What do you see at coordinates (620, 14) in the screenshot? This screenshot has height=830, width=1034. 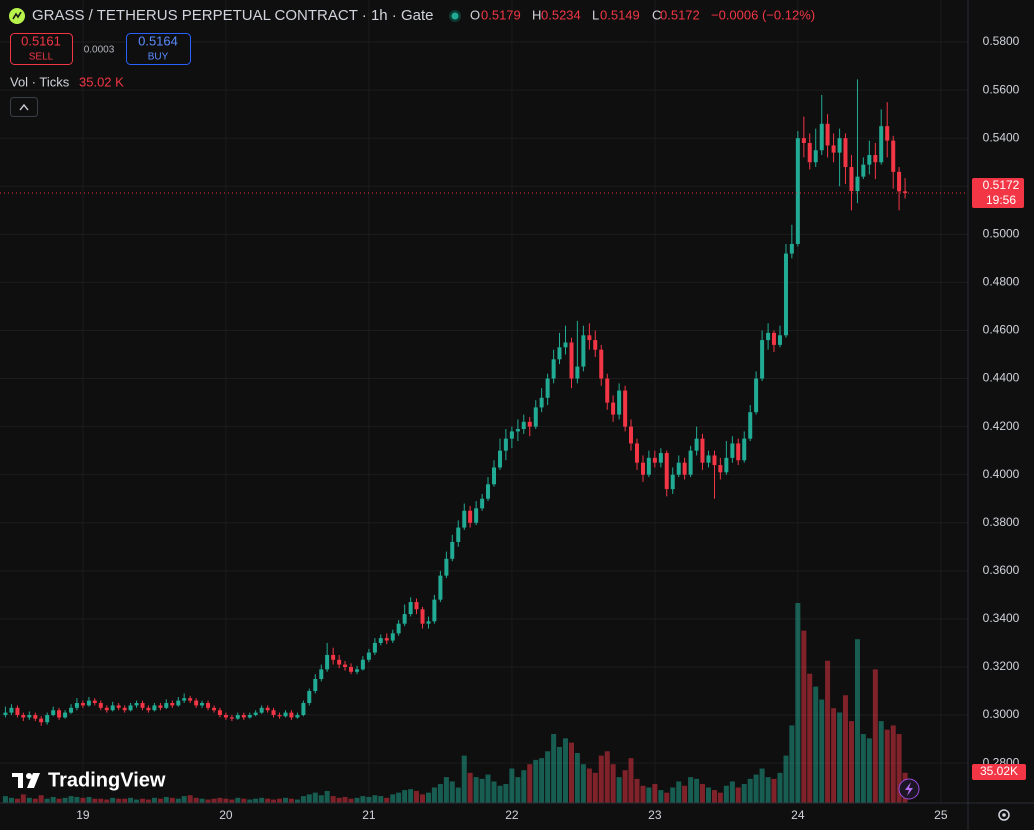 I see `ohlc-value: 0.5149` at bounding box center [620, 14].